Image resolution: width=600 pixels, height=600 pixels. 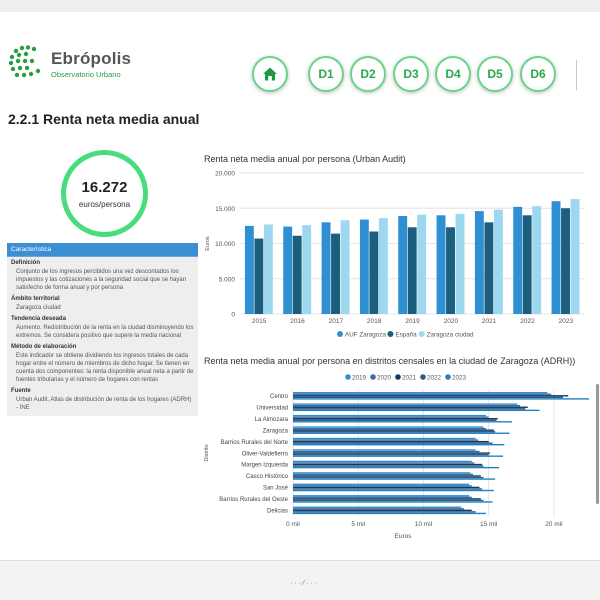 I want to click on nav-button-d4: D4, so click(x=453, y=74).